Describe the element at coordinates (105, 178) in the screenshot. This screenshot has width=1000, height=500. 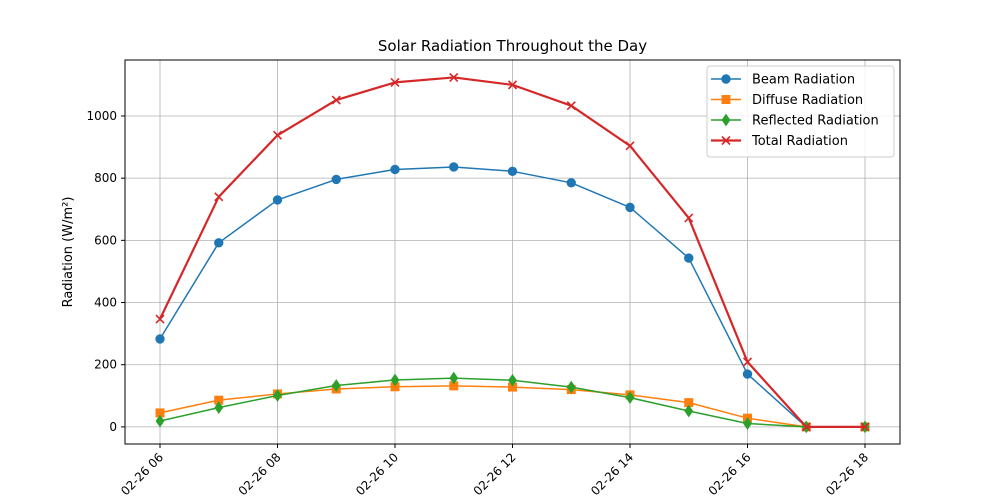
I see `y-tick-label: 800` at that location.